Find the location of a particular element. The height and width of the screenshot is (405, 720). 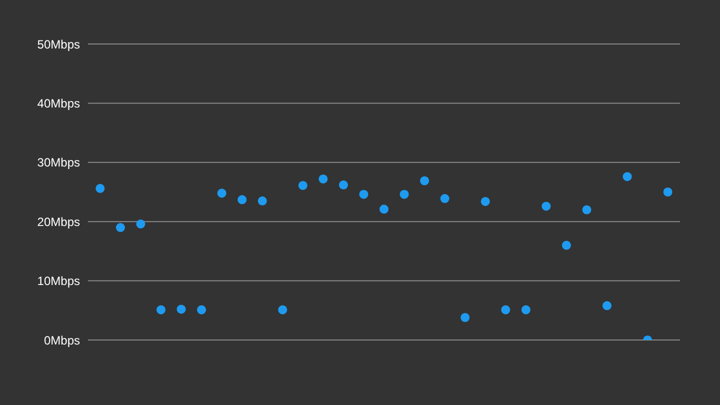

y-tick-label: 20Mbps is located at coordinates (58, 221).